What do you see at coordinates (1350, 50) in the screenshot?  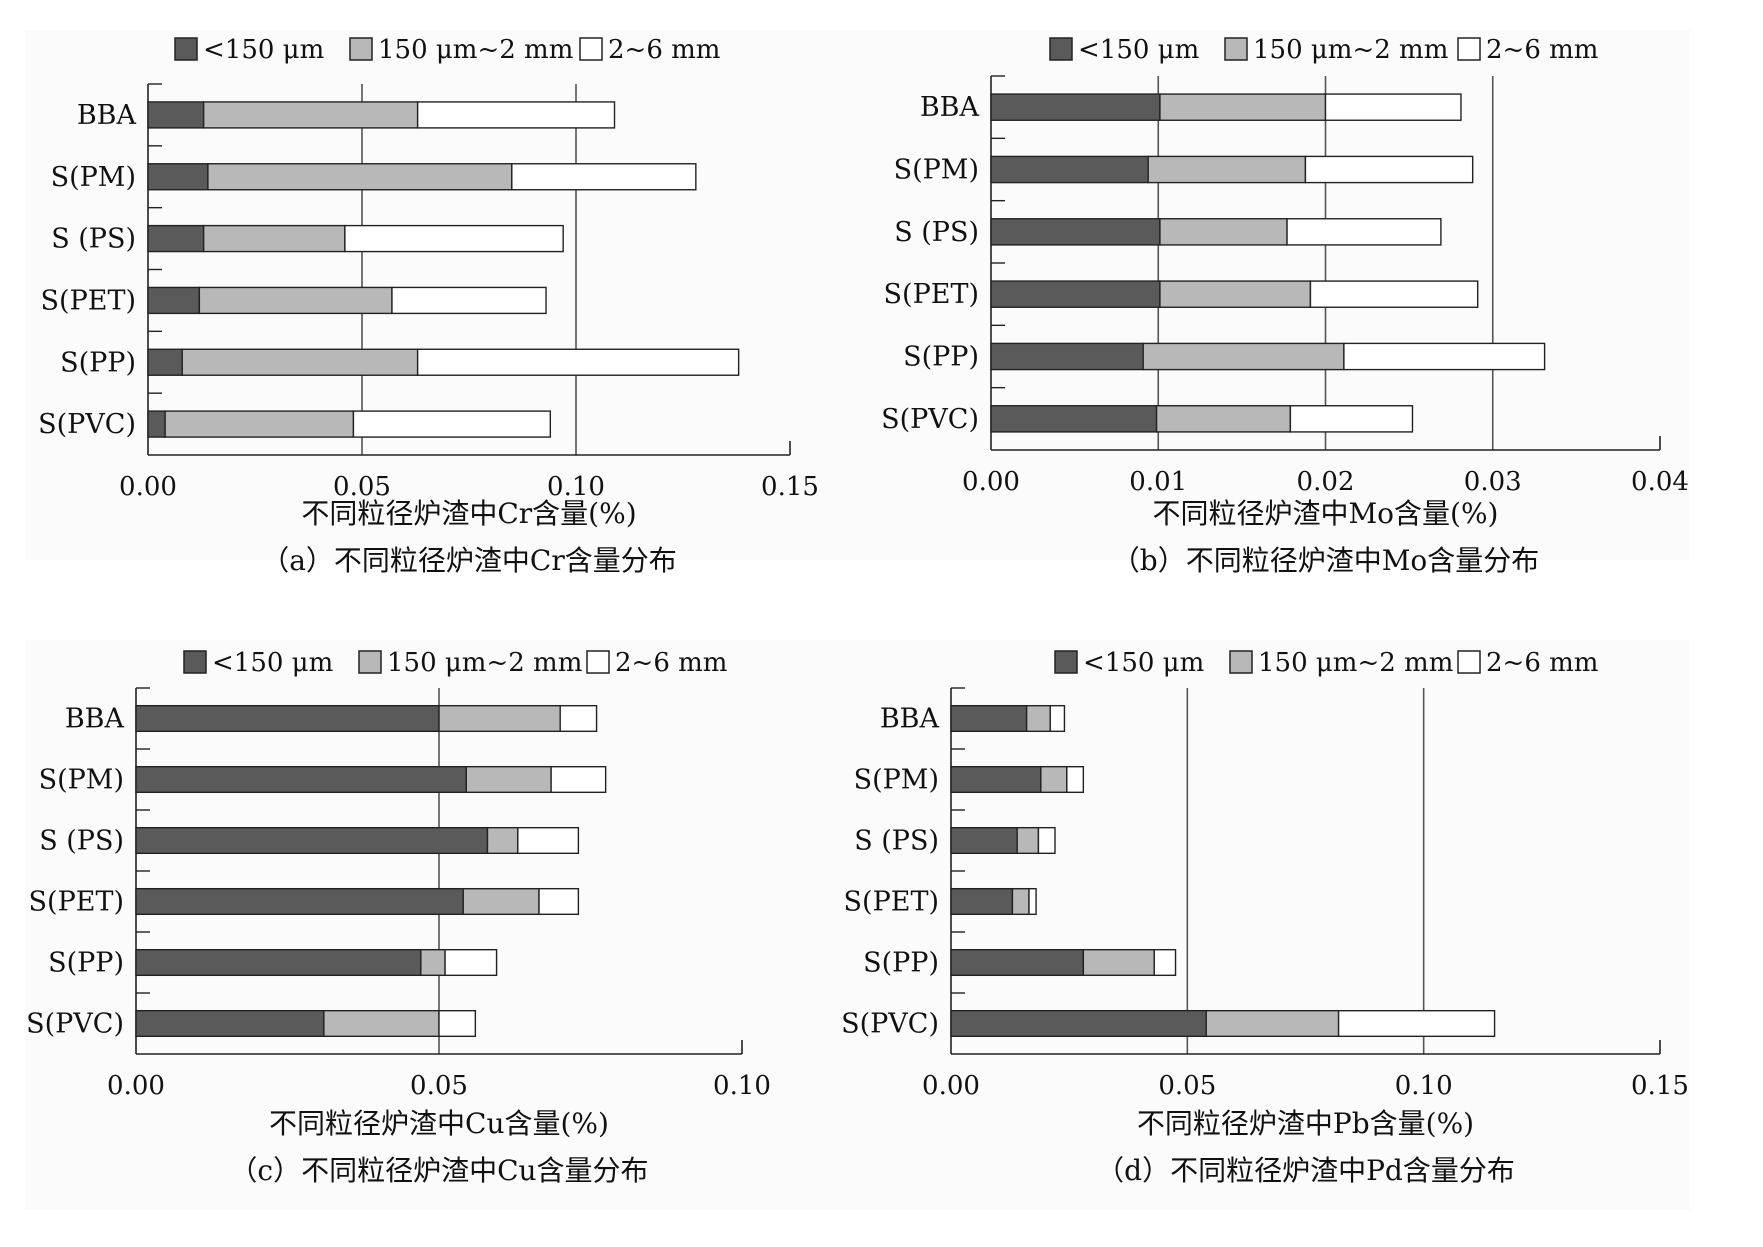 I see `legend-label-2: 150 μm~2 mm` at bounding box center [1350, 50].